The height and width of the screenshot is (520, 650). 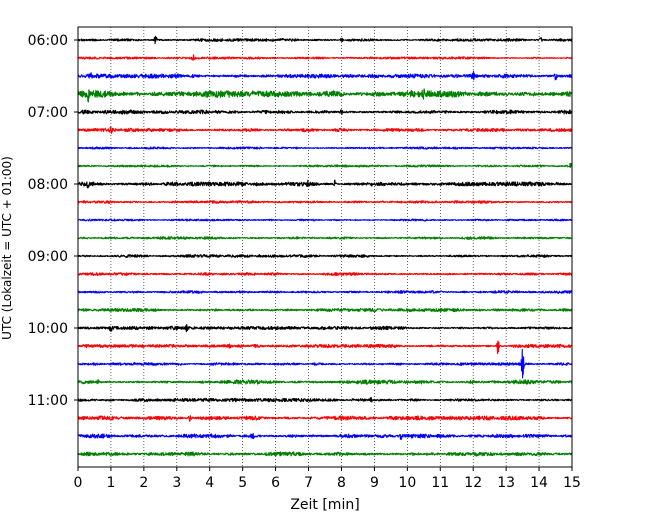 What do you see at coordinates (327, 479) in the screenshot?
I see `x-axis-ticks: 0 1 2 3 4 5 6 7 8 9 10 11 12 13 14 15` at bounding box center [327, 479].